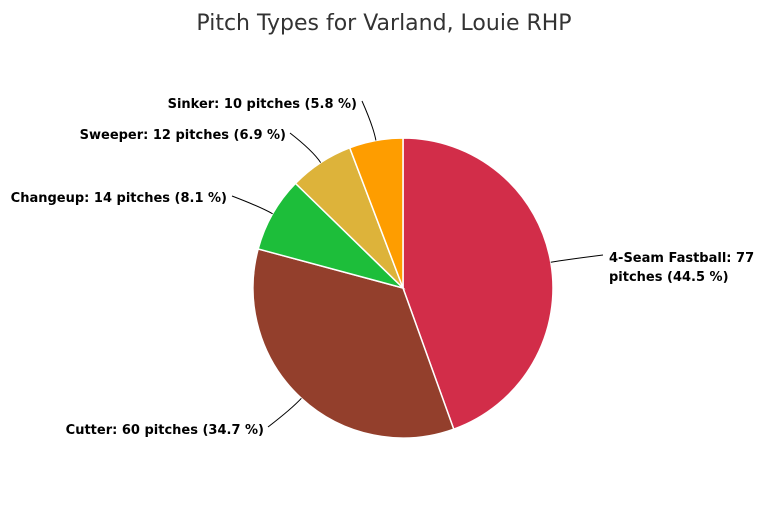 This screenshot has height=512, width=768. What do you see at coordinates (119, 198) in the screenshot?
I see `slice-label-changeup: Changeup: 14 pitches (8.1 %)` at bounding box center [119, 198].